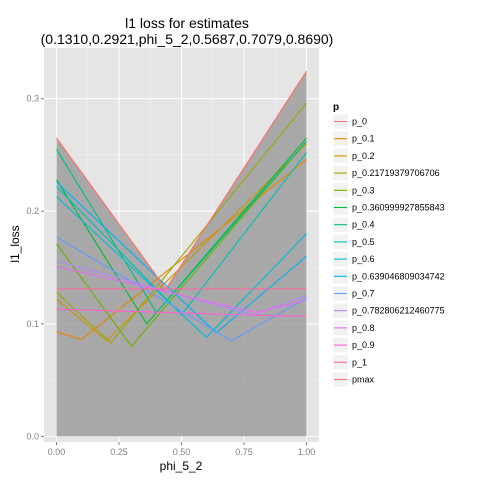 Image resolution: width=480 pixels, height=480 pixels. I want to click on legend-label: p_0.3, so click(363, 190).